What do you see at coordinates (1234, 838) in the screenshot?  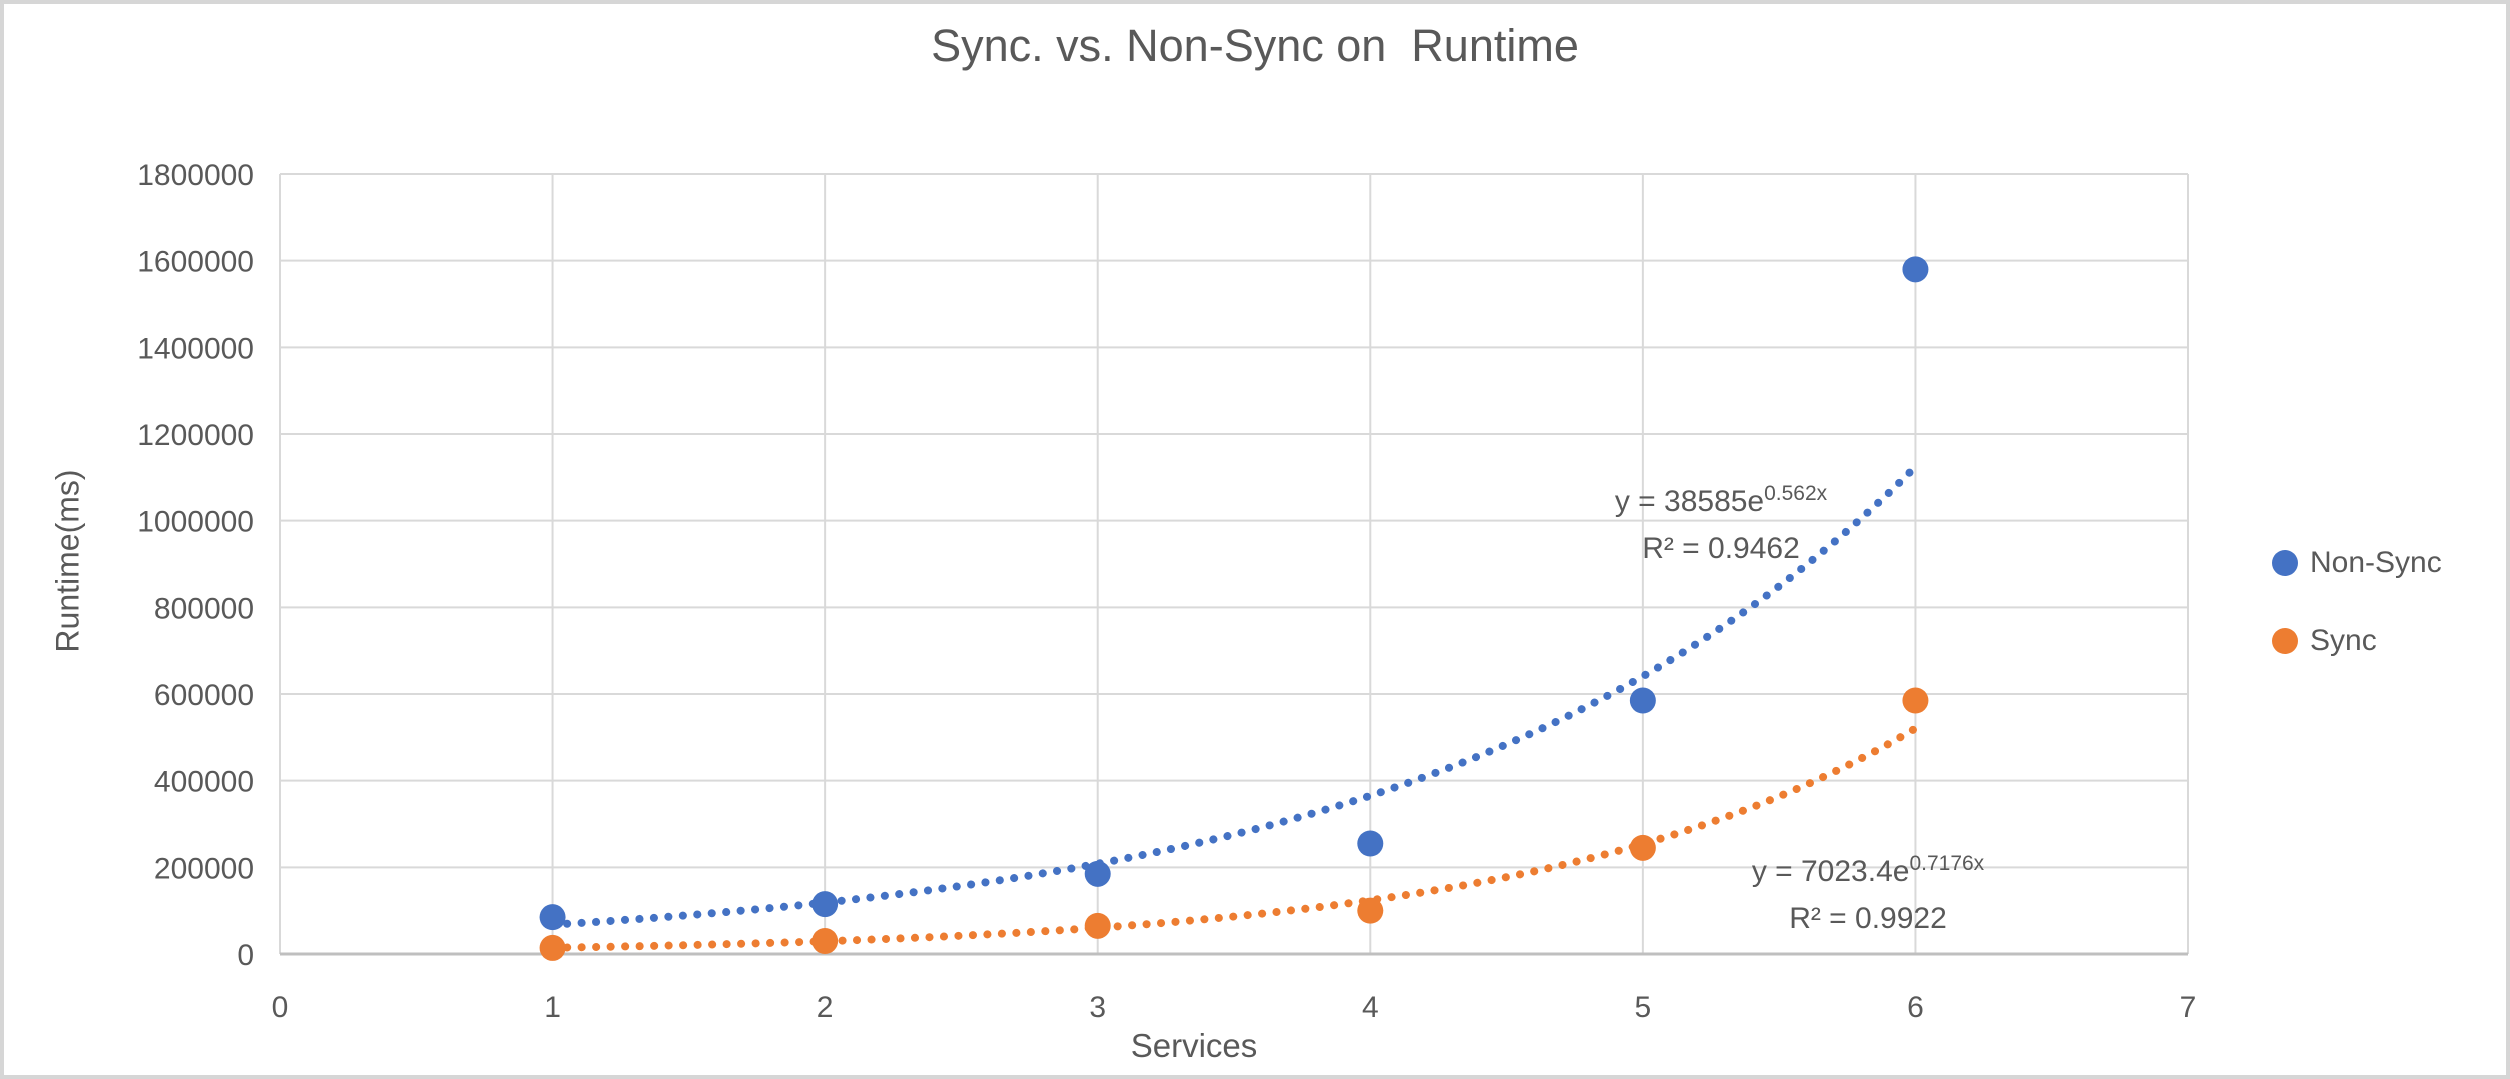 I see `trendline-sync` at bounding box center [1234, 838].